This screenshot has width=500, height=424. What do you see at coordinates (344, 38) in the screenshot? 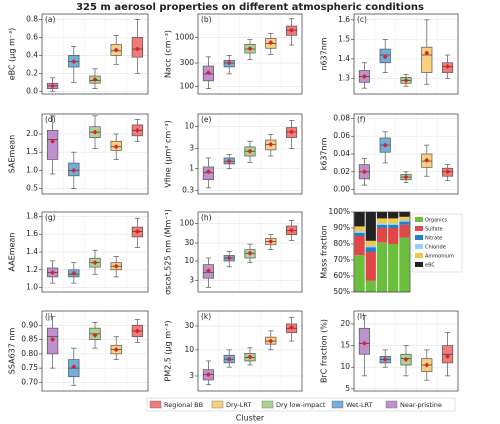
I see `y-tick-label: 1.5` at bounding box center [344, 38].